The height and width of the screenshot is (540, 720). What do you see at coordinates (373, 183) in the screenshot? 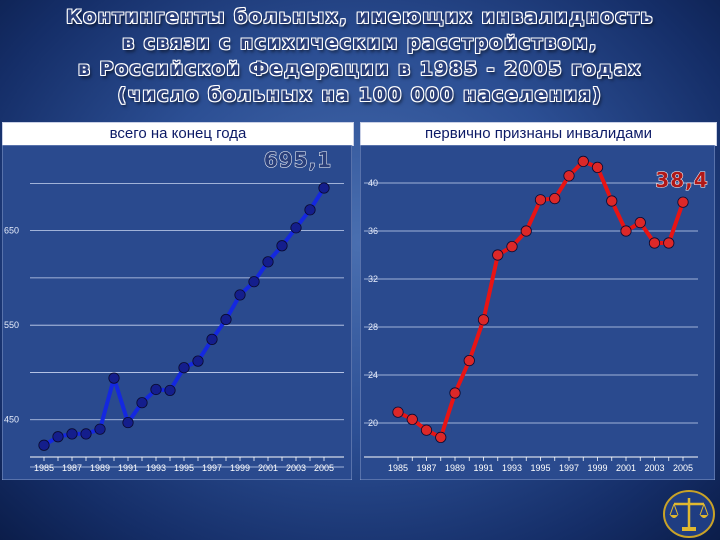
I see `y-tick-label: 40` at bounding box center [373, 183].